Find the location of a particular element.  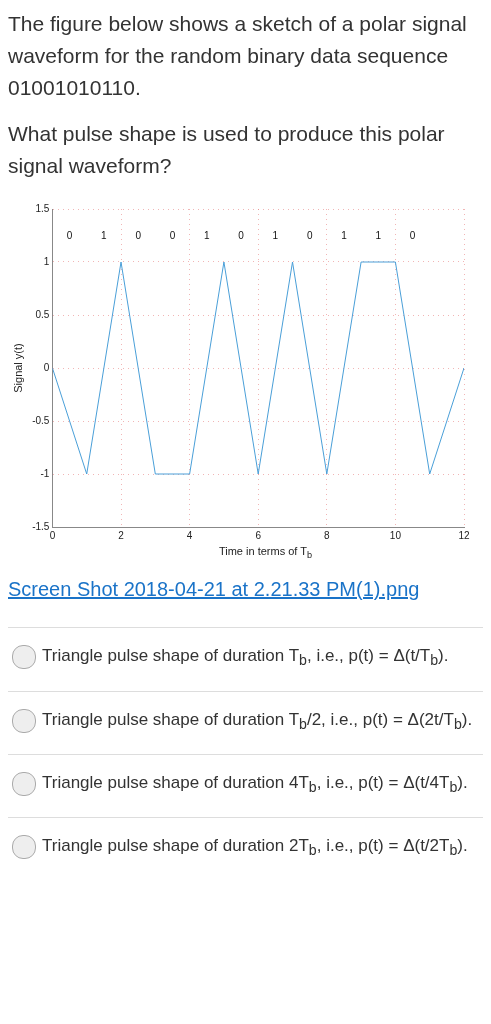

text: Triangle pulse shape of duration T$_{b}$/2, i.e., p(t) = Δ(2t/T$_{b}$). is located at coordinates (257, 721).